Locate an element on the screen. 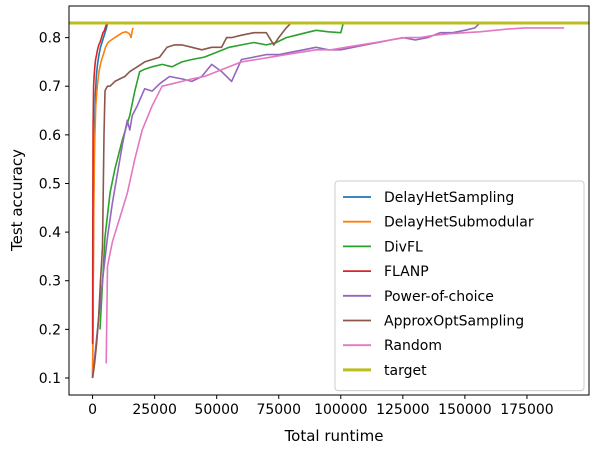 Image resolution: width=594 pixels, height=450 pixels. legend-label: Power-of-choice is located at coordinates (439, 297).